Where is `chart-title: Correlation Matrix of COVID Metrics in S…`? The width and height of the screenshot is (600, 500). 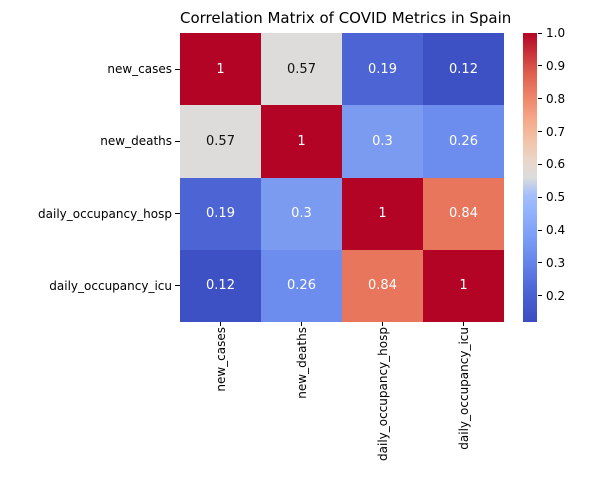
chart-title: Correlation Matrix of COVID Metrics in S… is located at coordinates (346, 18).